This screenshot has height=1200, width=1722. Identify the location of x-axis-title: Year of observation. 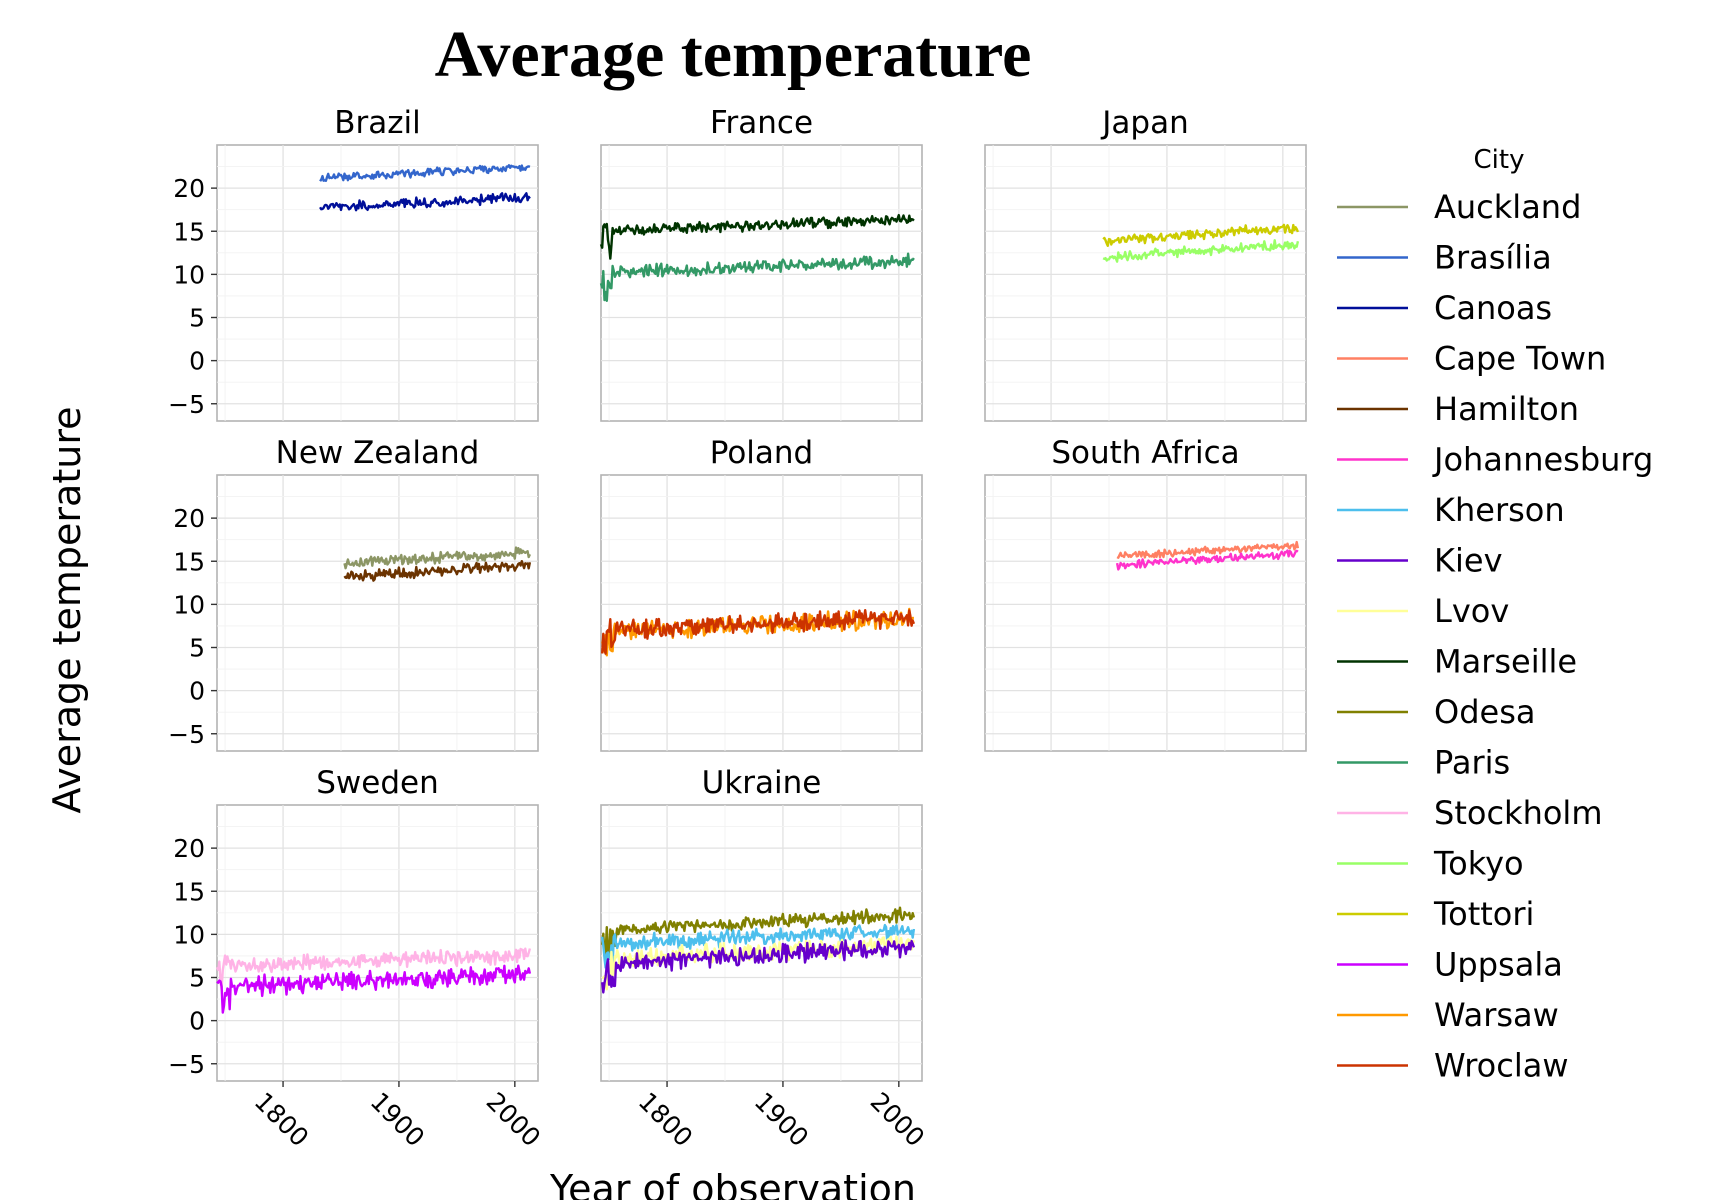
(732, 1183).